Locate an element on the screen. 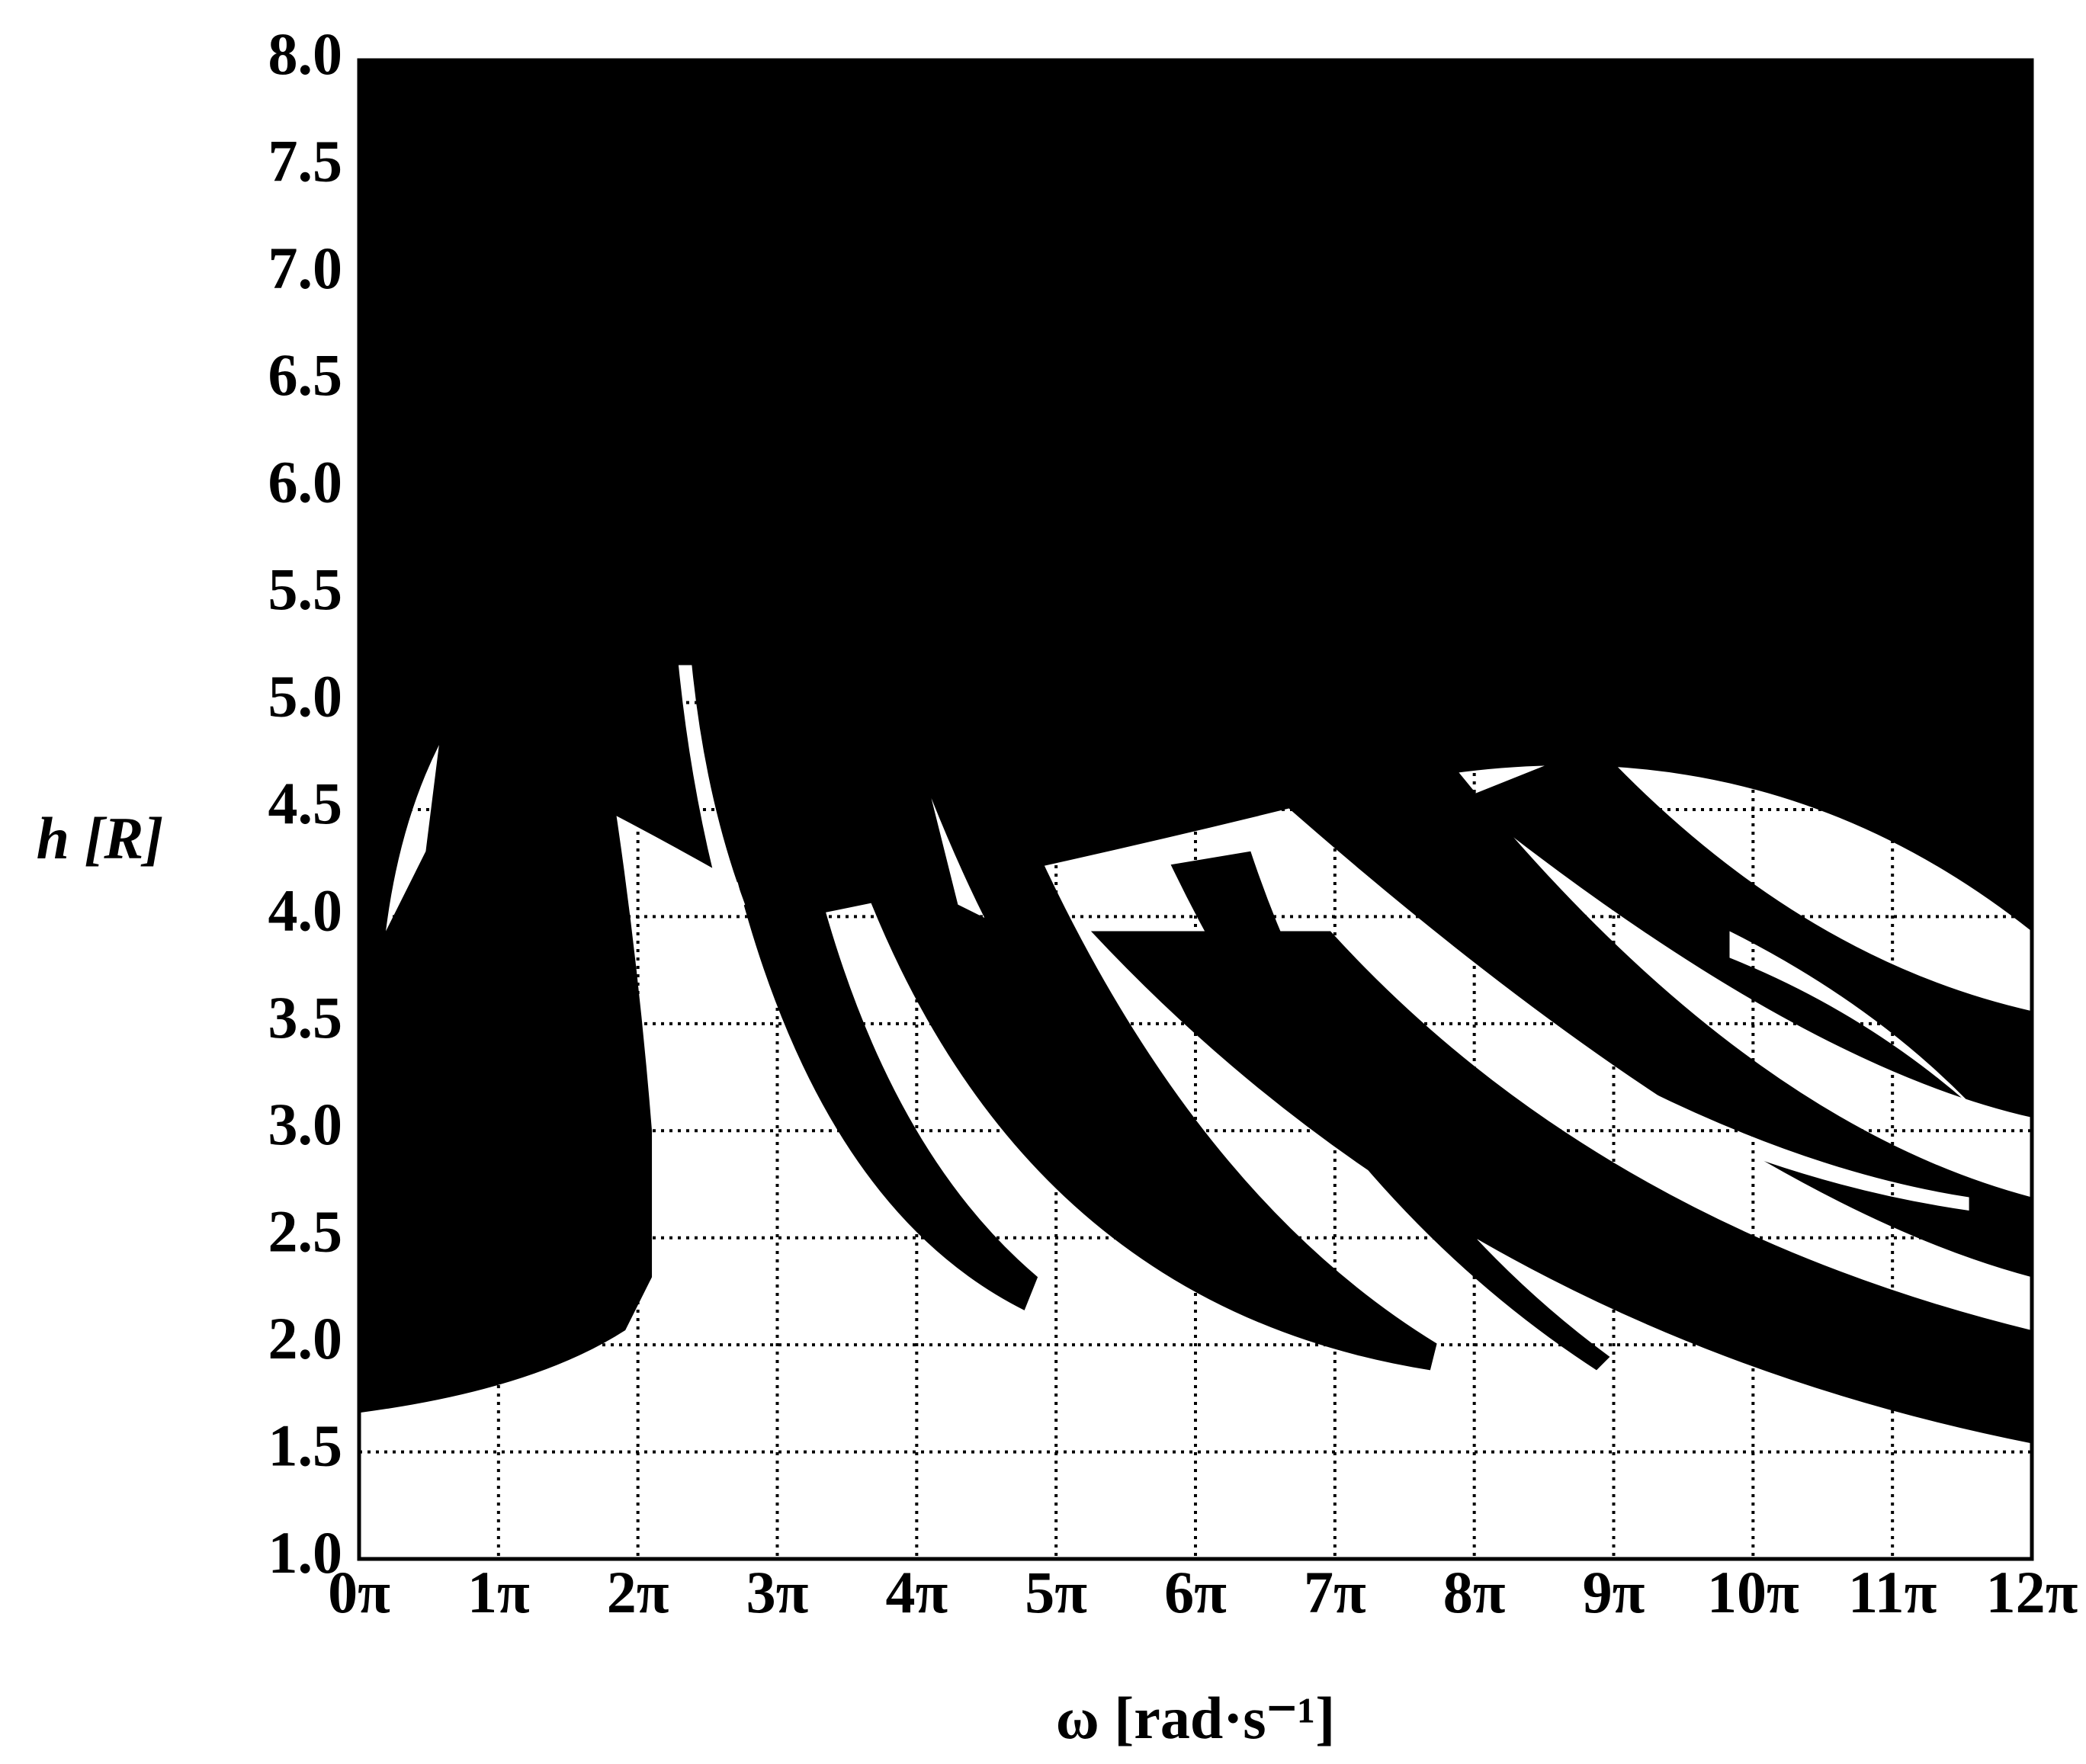  y-tick-label: 4.5 is located at coordinates (305, 803).